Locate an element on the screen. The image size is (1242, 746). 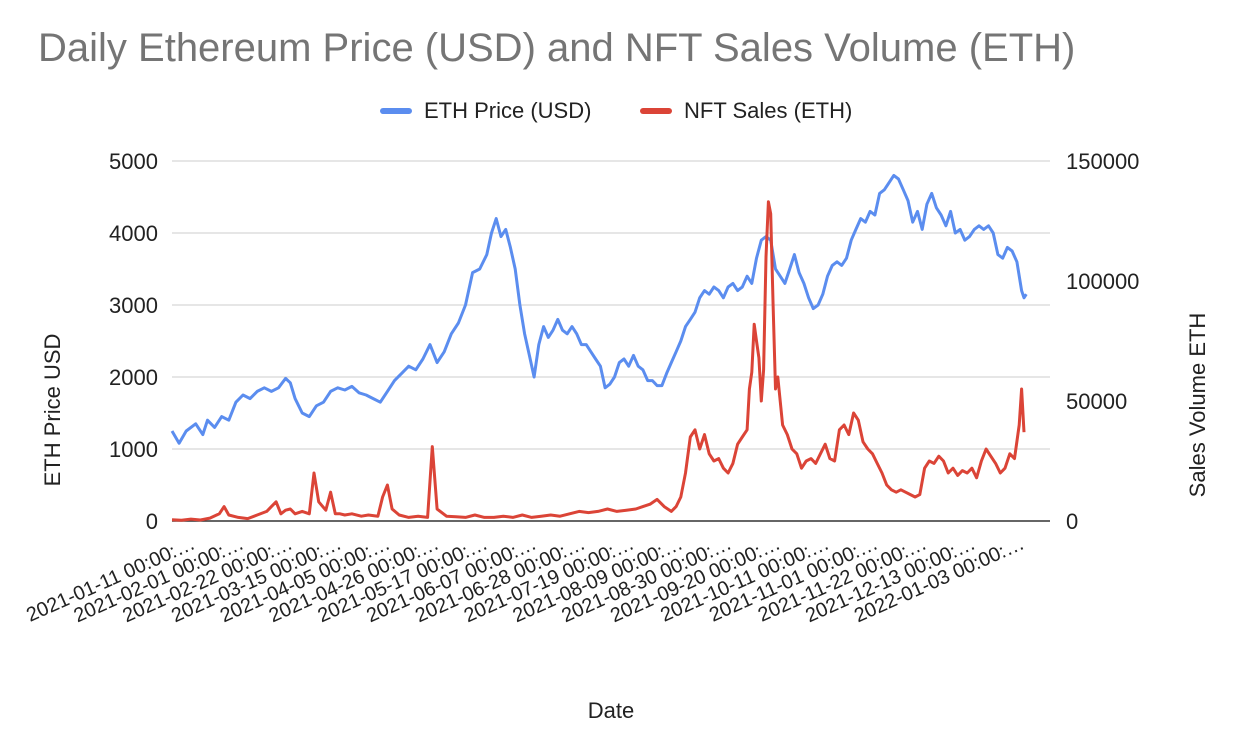
y-tick-left: 4000 is located at coordinates (133, 233).